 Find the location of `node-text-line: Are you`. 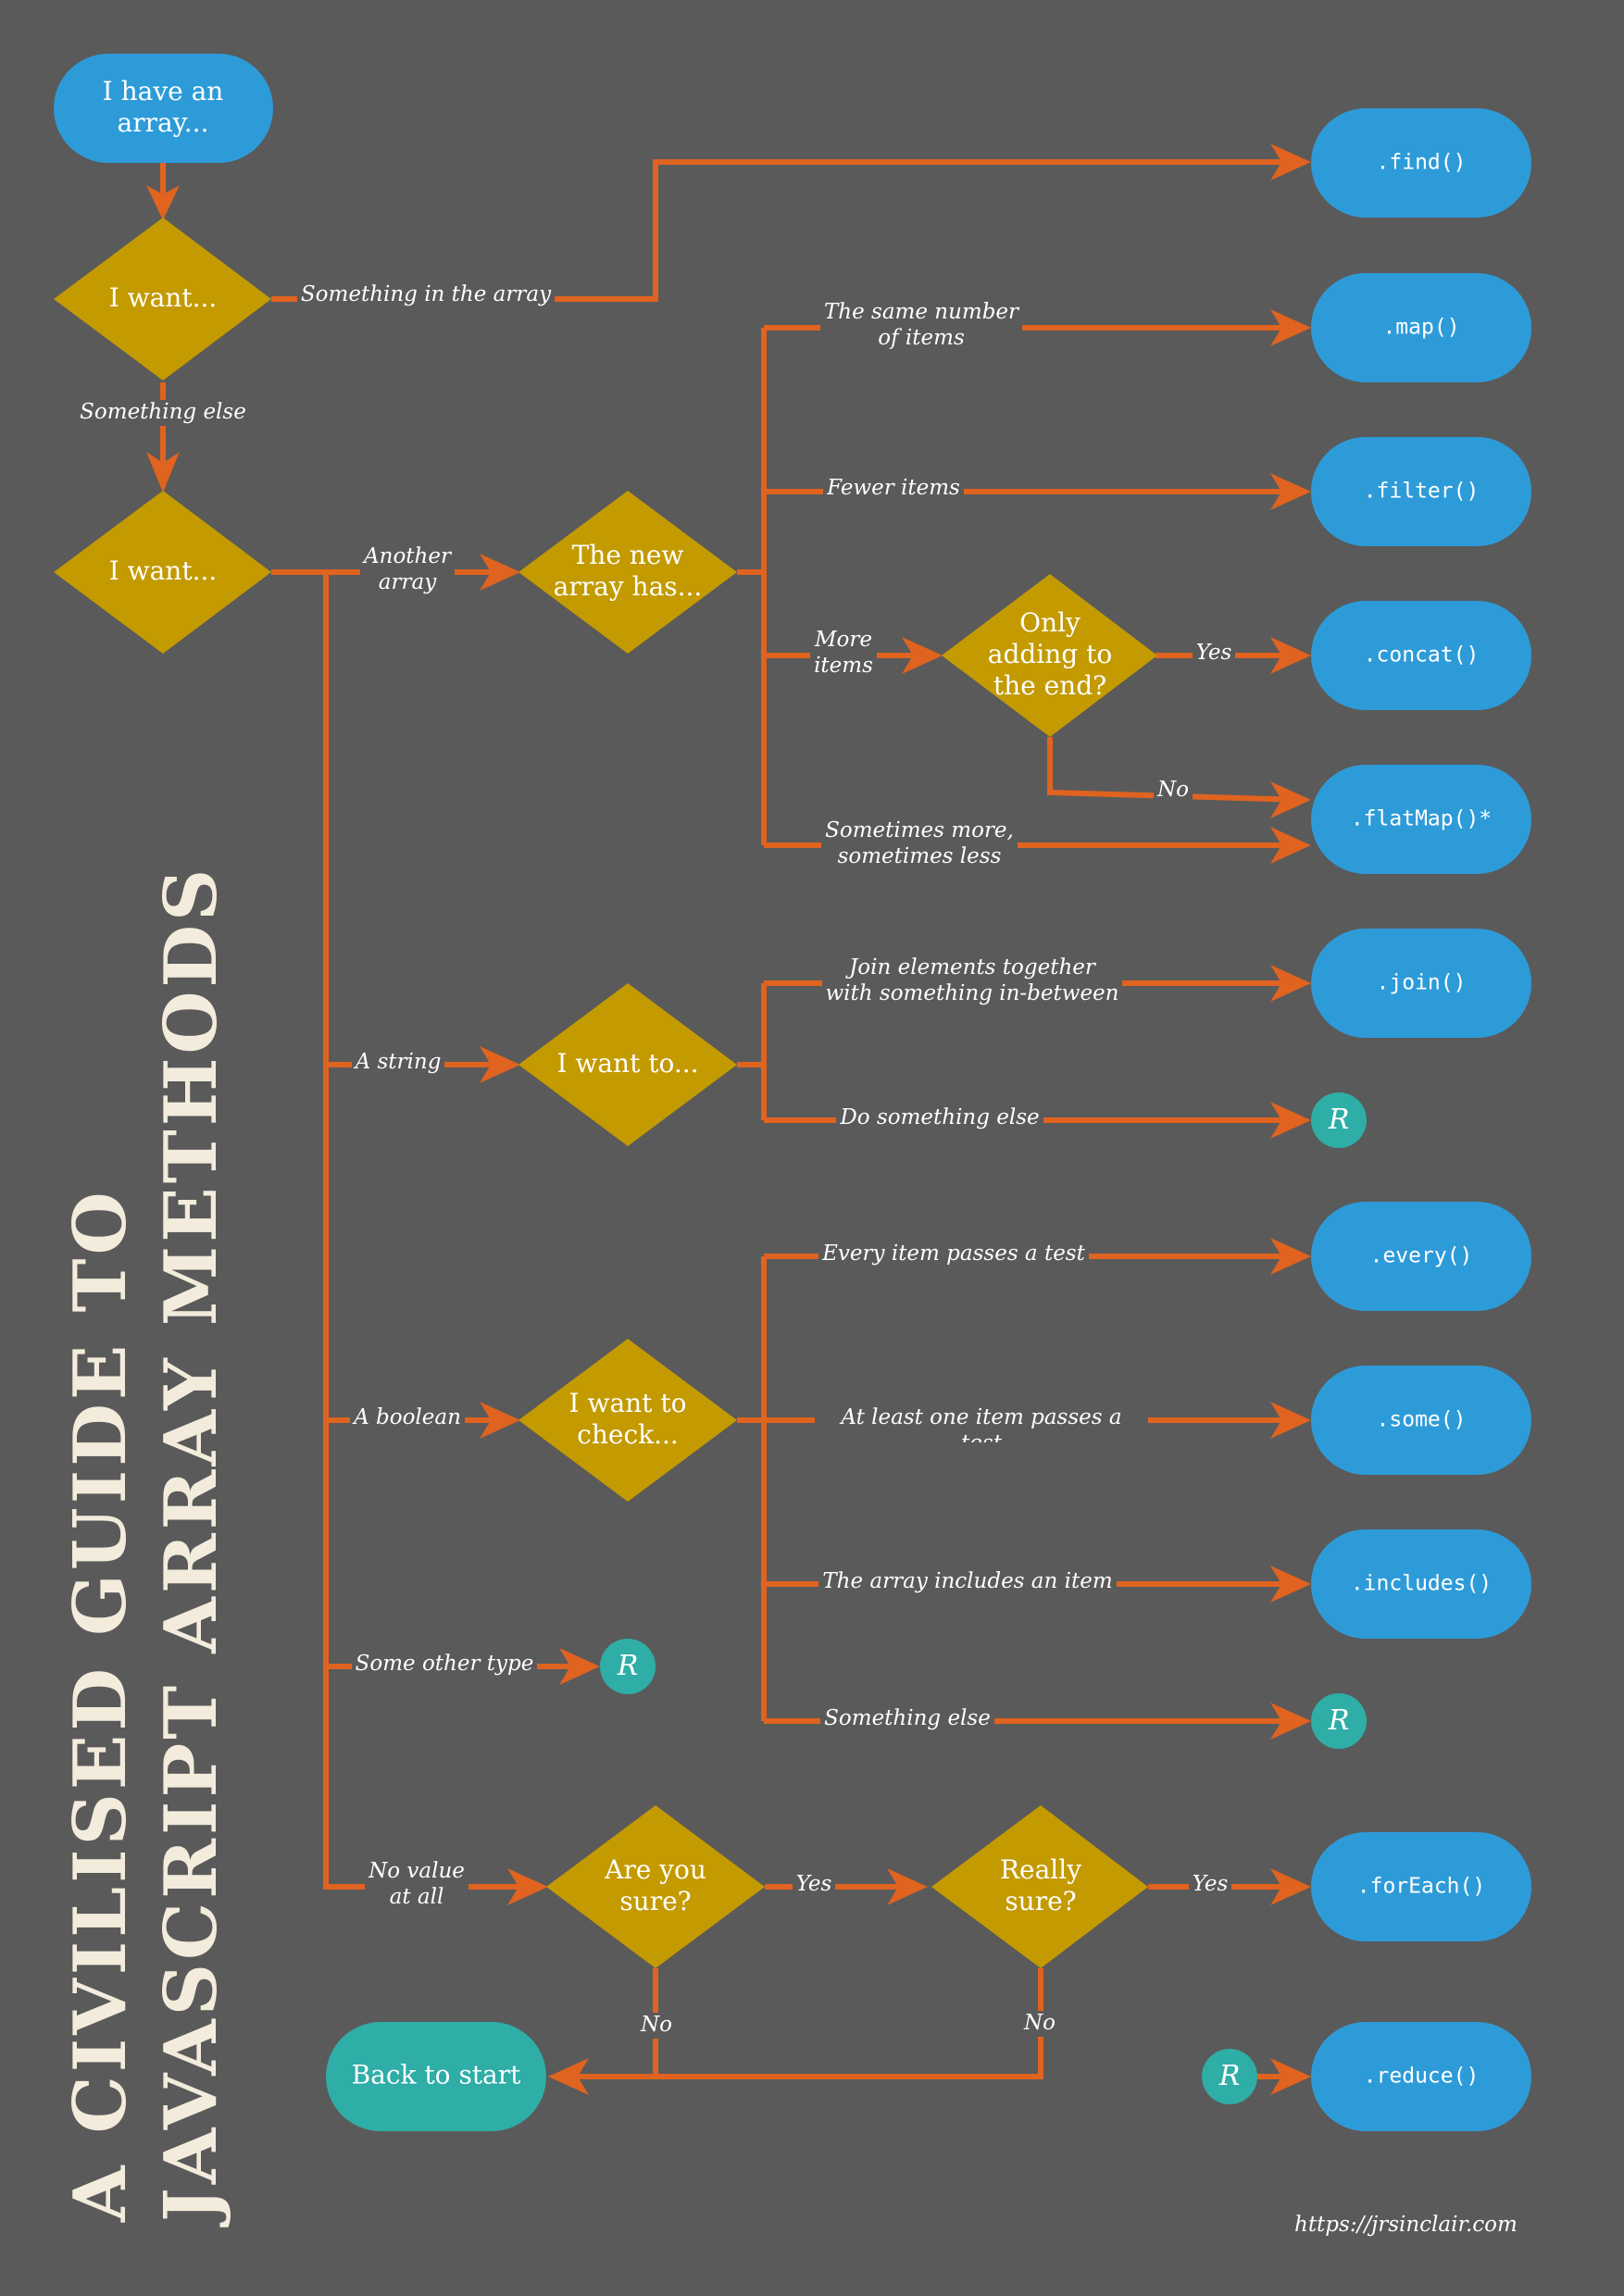

node-text-line: Are you is located at coordinates (655, 1869).